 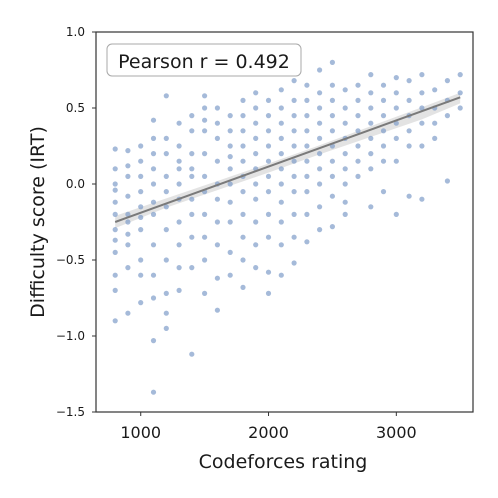 What do you see at coordinates (70, 412) in the screenshot?
I see `y-tick-label: −1.5` at bounding box center [70, 412].